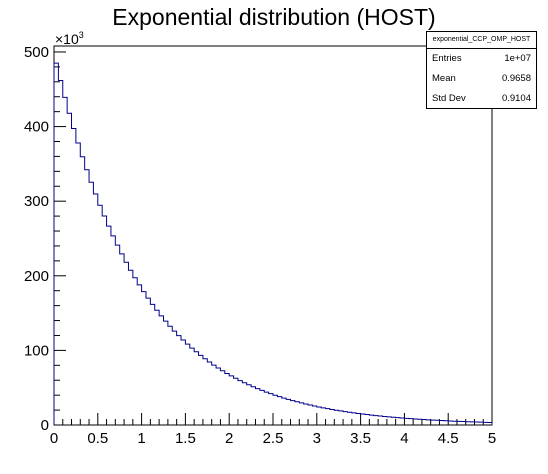  What do you see at coordinates (67, 39) in the screenshot?
I see `y-multiplier-base: ×10` at bounding box center [67, 39].